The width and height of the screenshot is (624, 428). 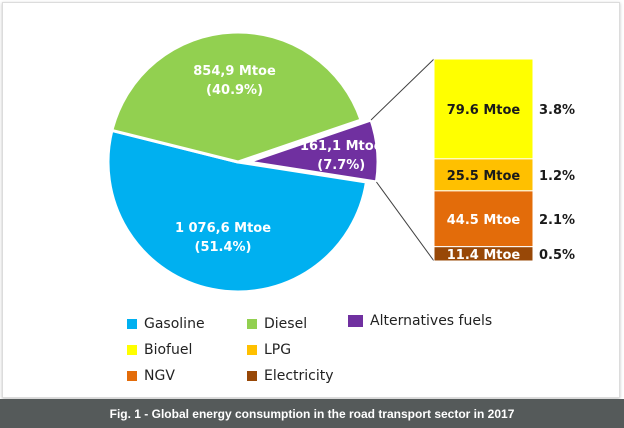 What do you see at coordinates (557, 176) in the screenshot?
I see `bar-pct-label-lpg: 1.2%` at bounding box center [557, 176].